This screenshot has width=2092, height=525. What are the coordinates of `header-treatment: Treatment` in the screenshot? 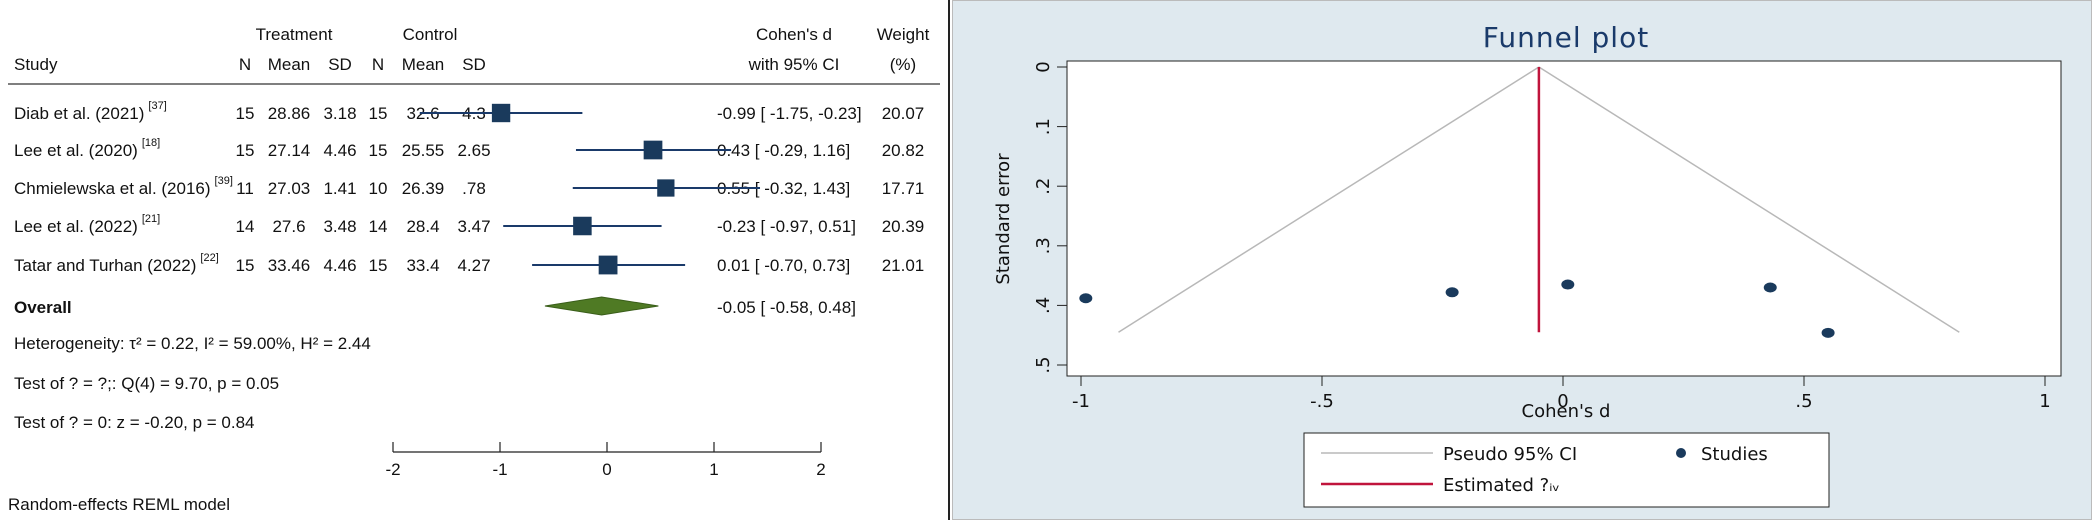 It's located at (294, 34).